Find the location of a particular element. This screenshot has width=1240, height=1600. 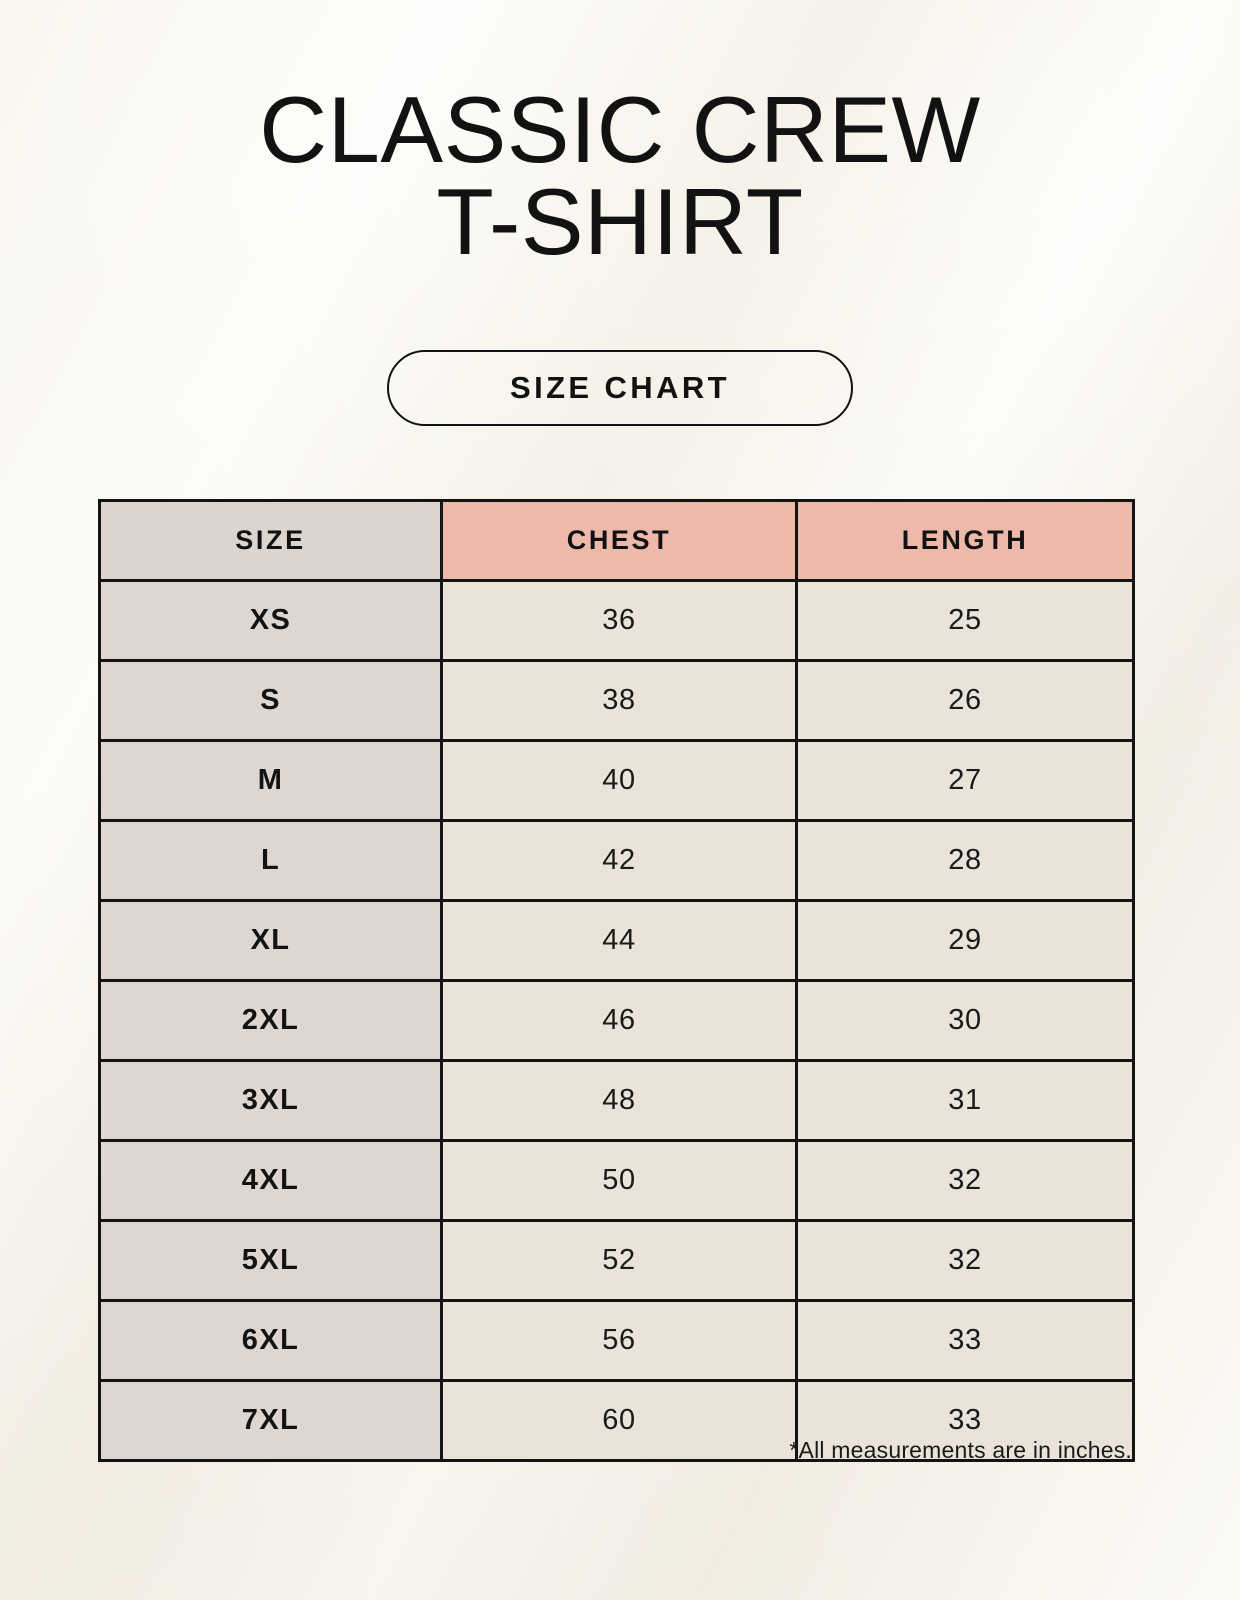

cell-chest: 52 is located at coordinates (619, 1260).